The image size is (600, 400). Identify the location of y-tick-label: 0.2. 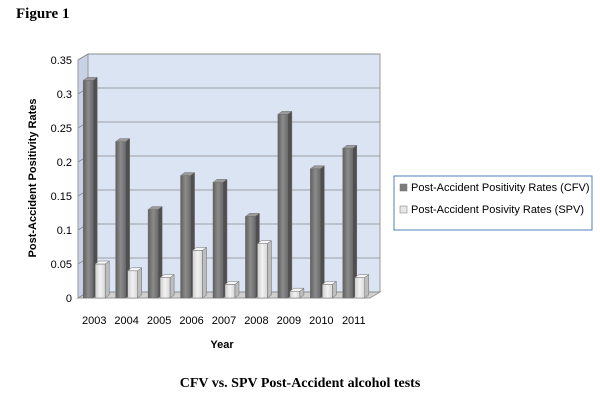
(64, 163).